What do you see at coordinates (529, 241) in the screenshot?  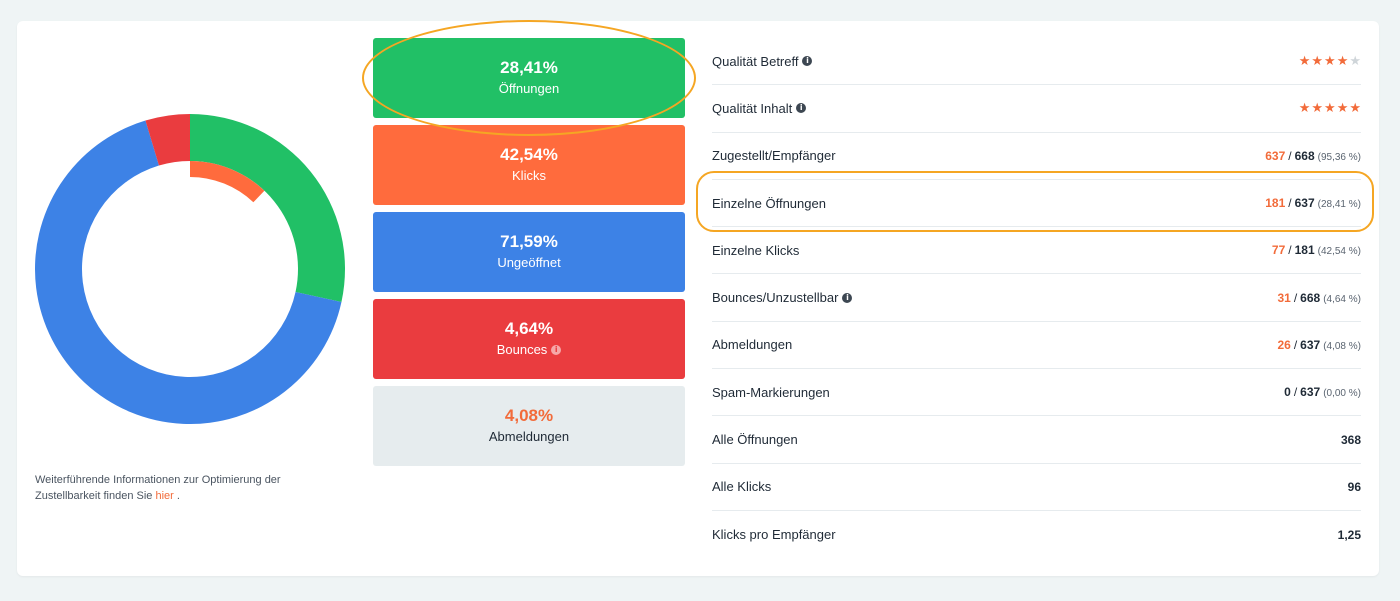 I see `tile-unopened-value: 71,59%` at bounding box center [529, 241].